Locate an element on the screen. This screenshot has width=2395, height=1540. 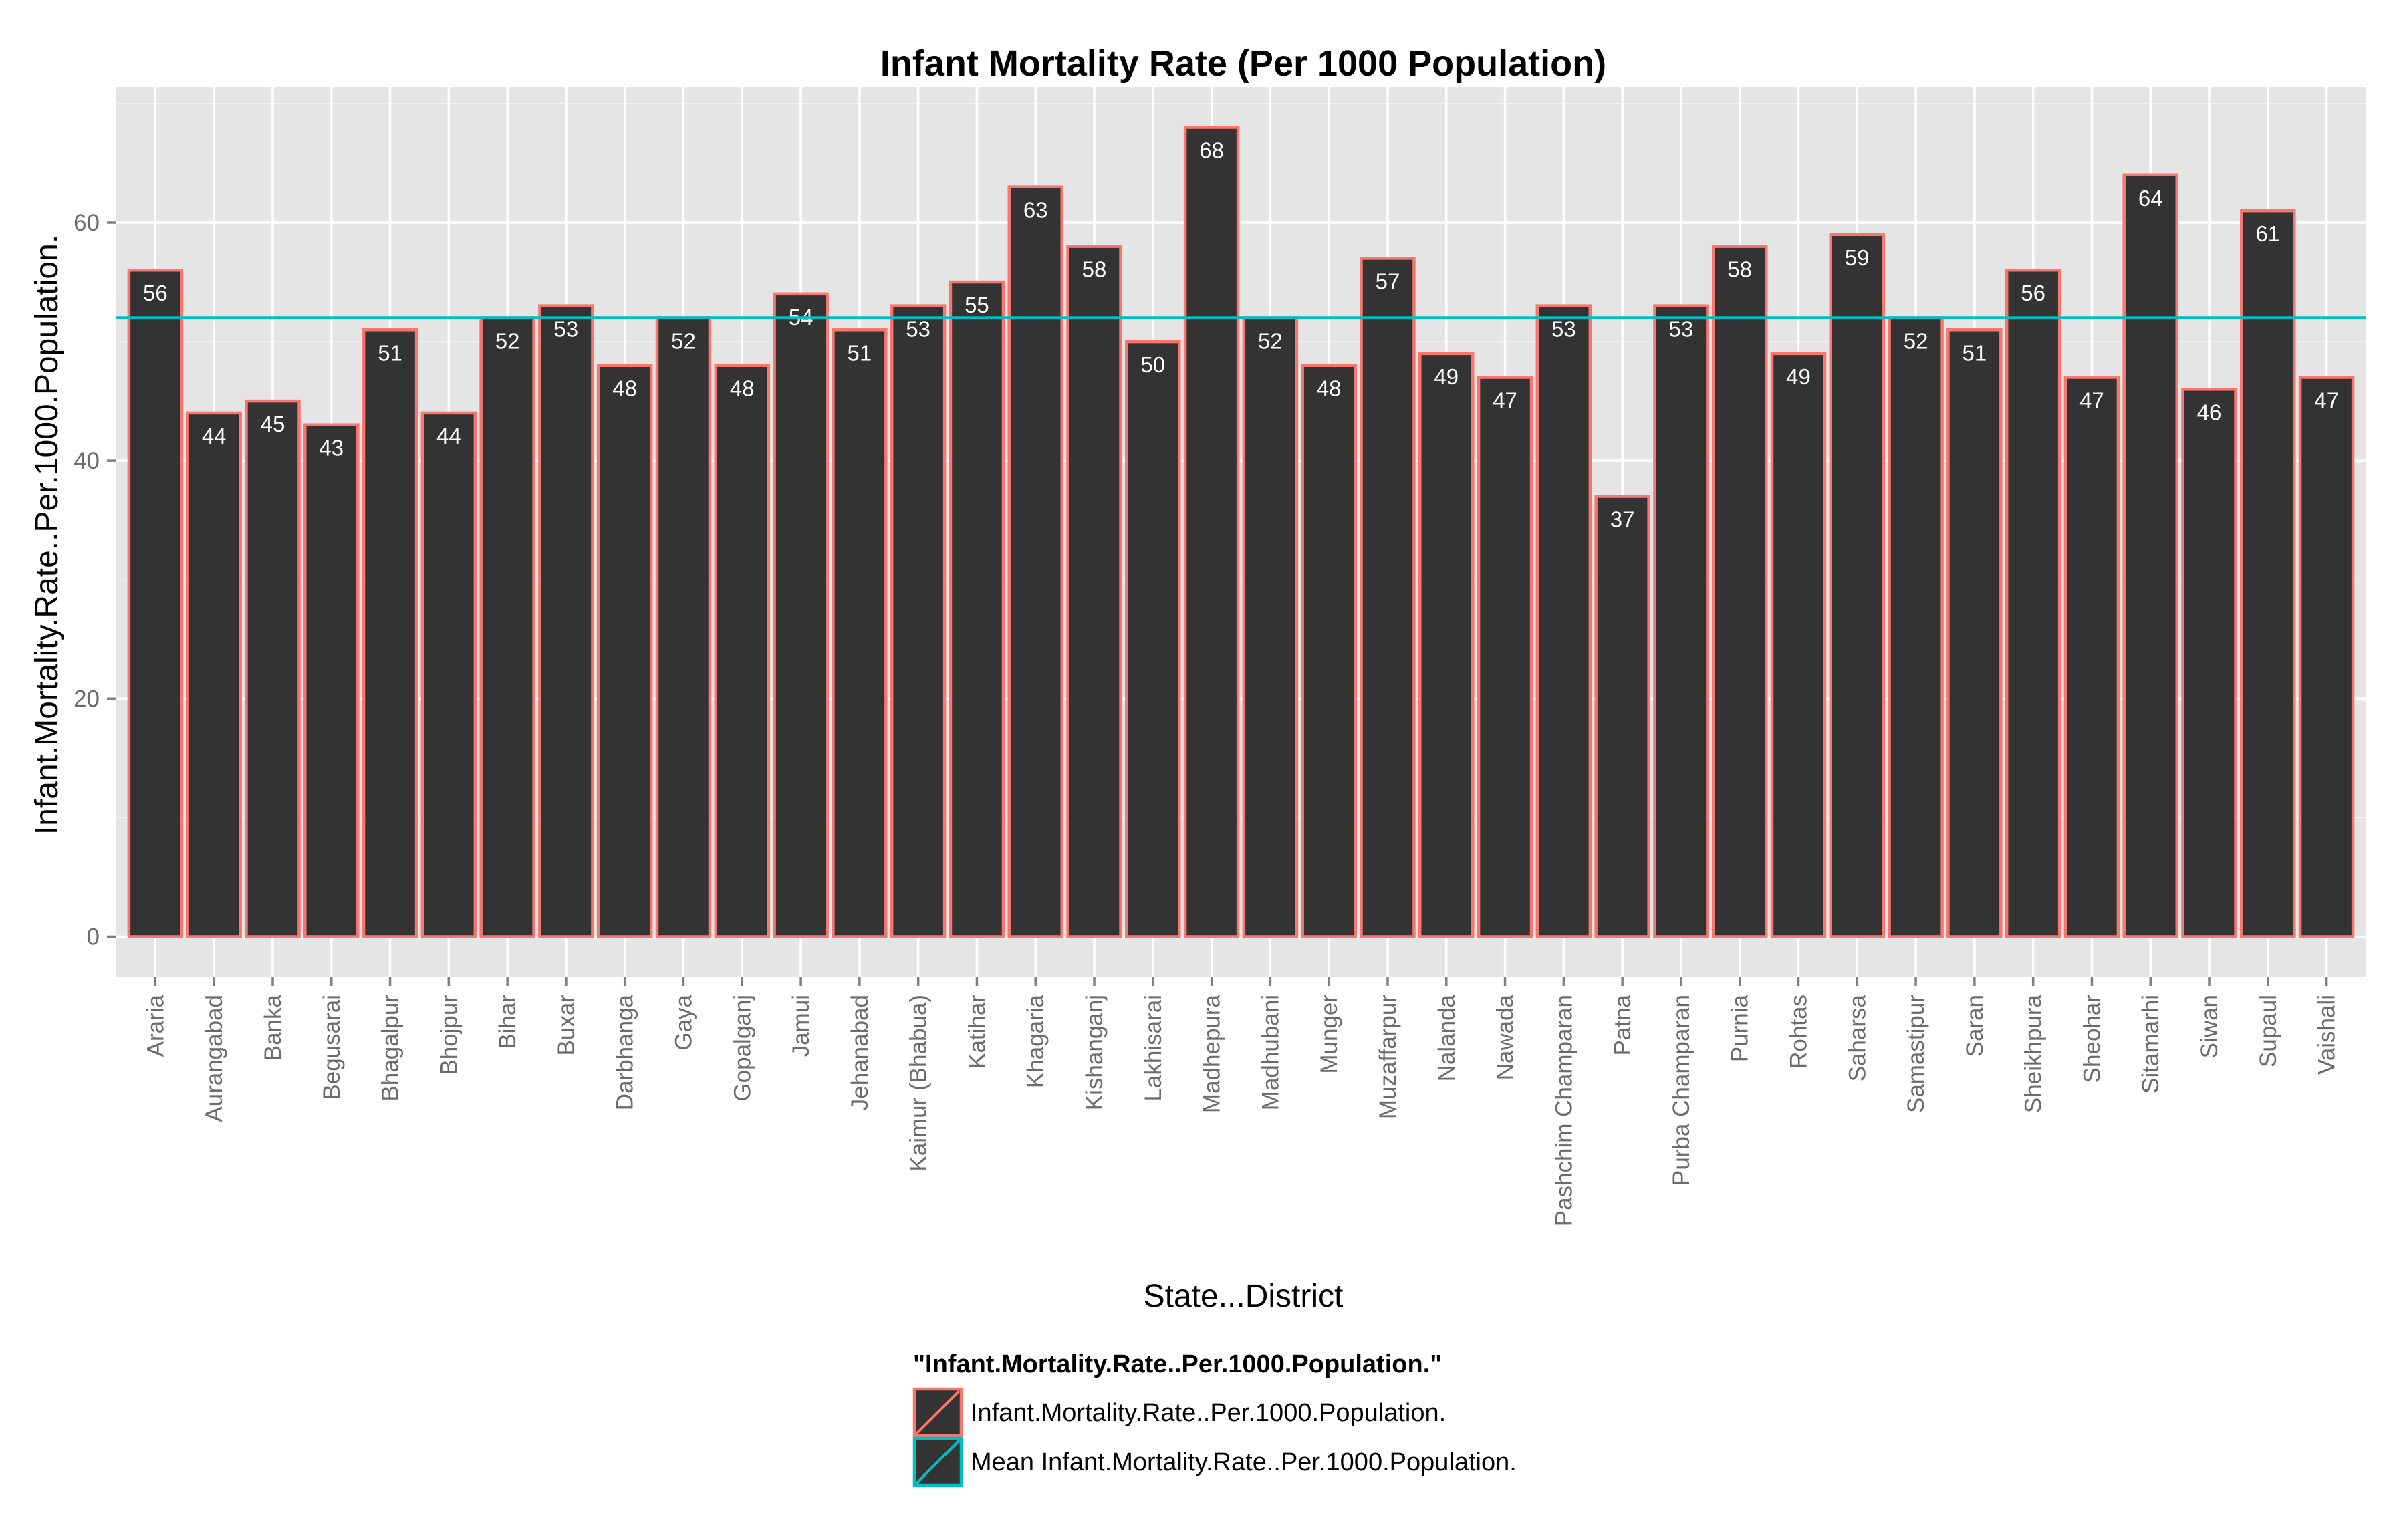
x-tick-label: Begusarai is located at coordinates (332, 1047).